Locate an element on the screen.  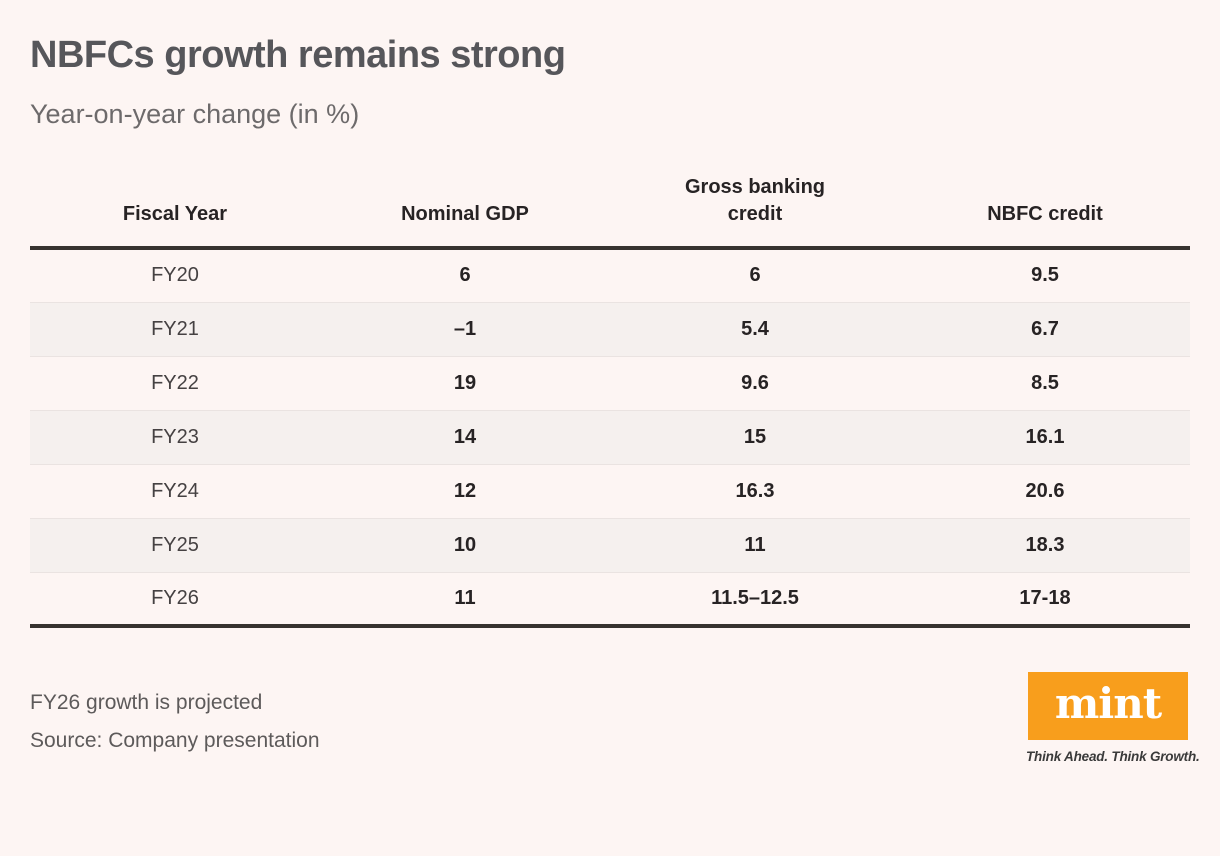
fiscal-year-cell: FY23 is located at coordinates (175, 437).